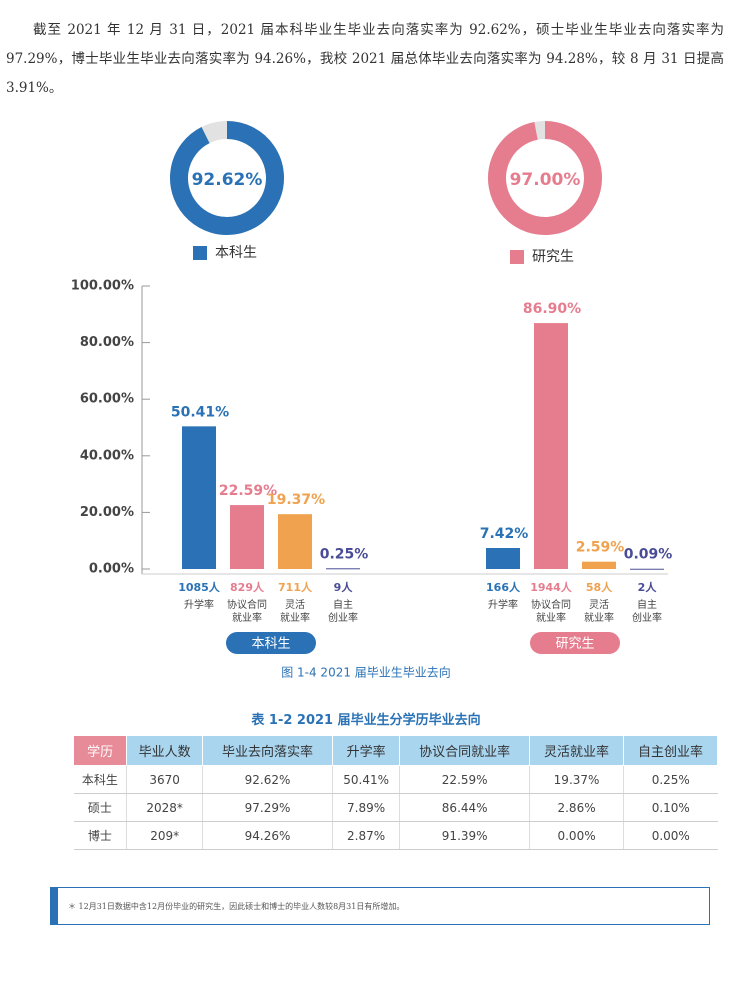 The width and height of the screenshot is (732, 990). Describe the element at coordinates (366, 750) in the screenshot. I see `header-cell: 升学率` at that location.